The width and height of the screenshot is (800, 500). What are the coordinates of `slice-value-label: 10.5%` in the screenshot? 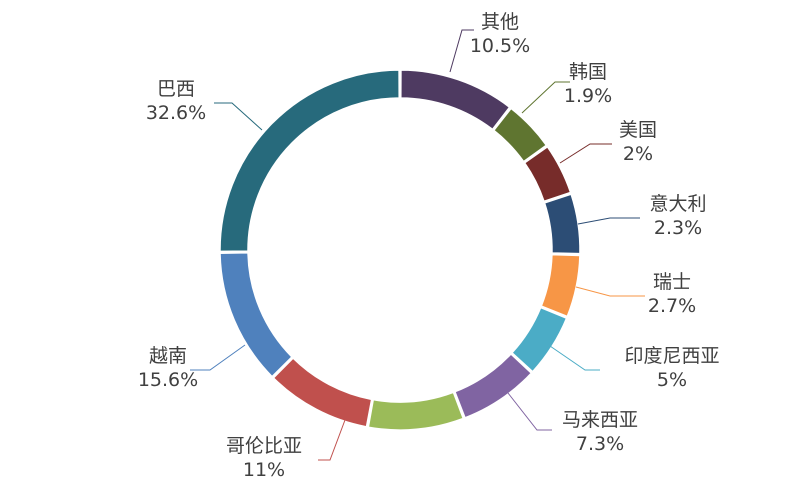 It's located at (500, 46).